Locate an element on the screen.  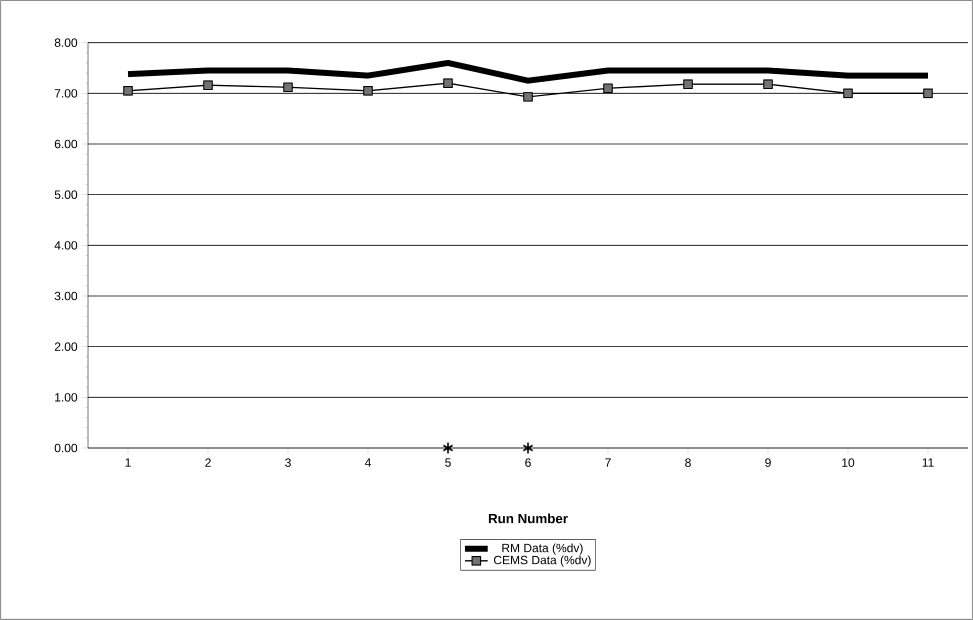
y-tick-label: 0.00 is located at coordinates (66, 448).